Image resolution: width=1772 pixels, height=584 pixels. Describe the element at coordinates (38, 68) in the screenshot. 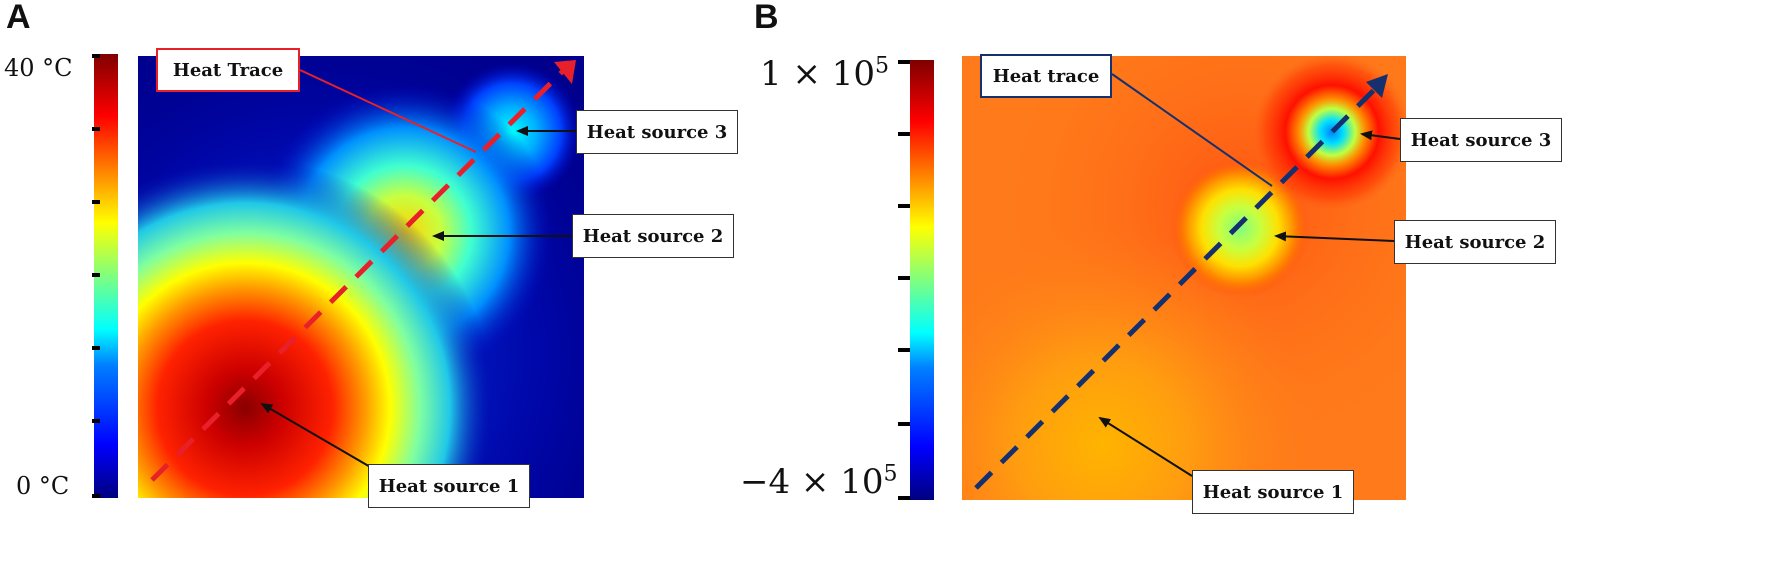

I see `panel-a-colorbar-max: 40 °C` at that location.